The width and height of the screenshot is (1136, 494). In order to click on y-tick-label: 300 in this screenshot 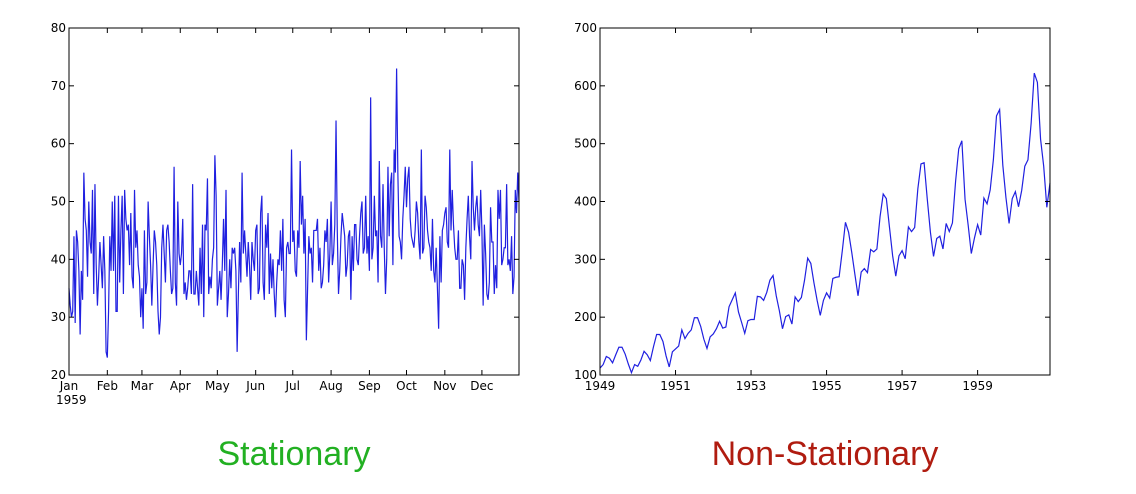, I will do `click(585, 259)`.